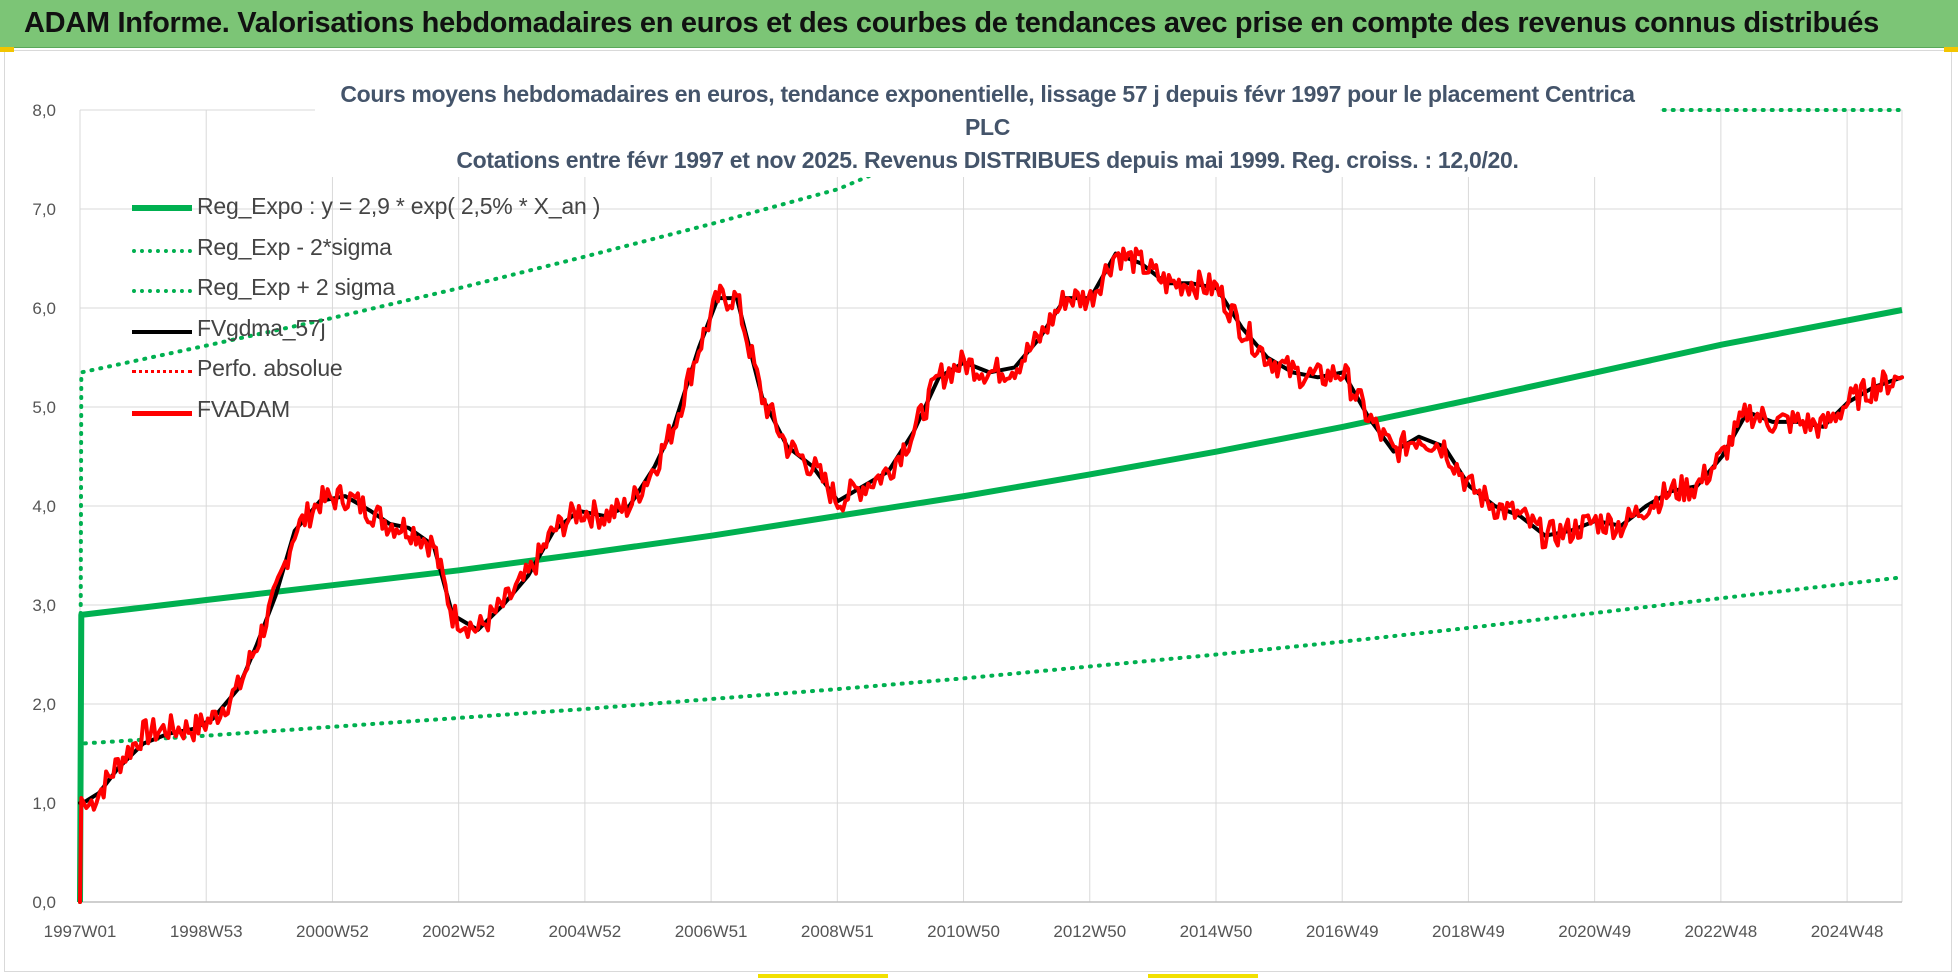  What do you see at coordinates (44, 308) in the screenshot?
I see `y-tick-label: 6,0` at bounding box center [44, 308].